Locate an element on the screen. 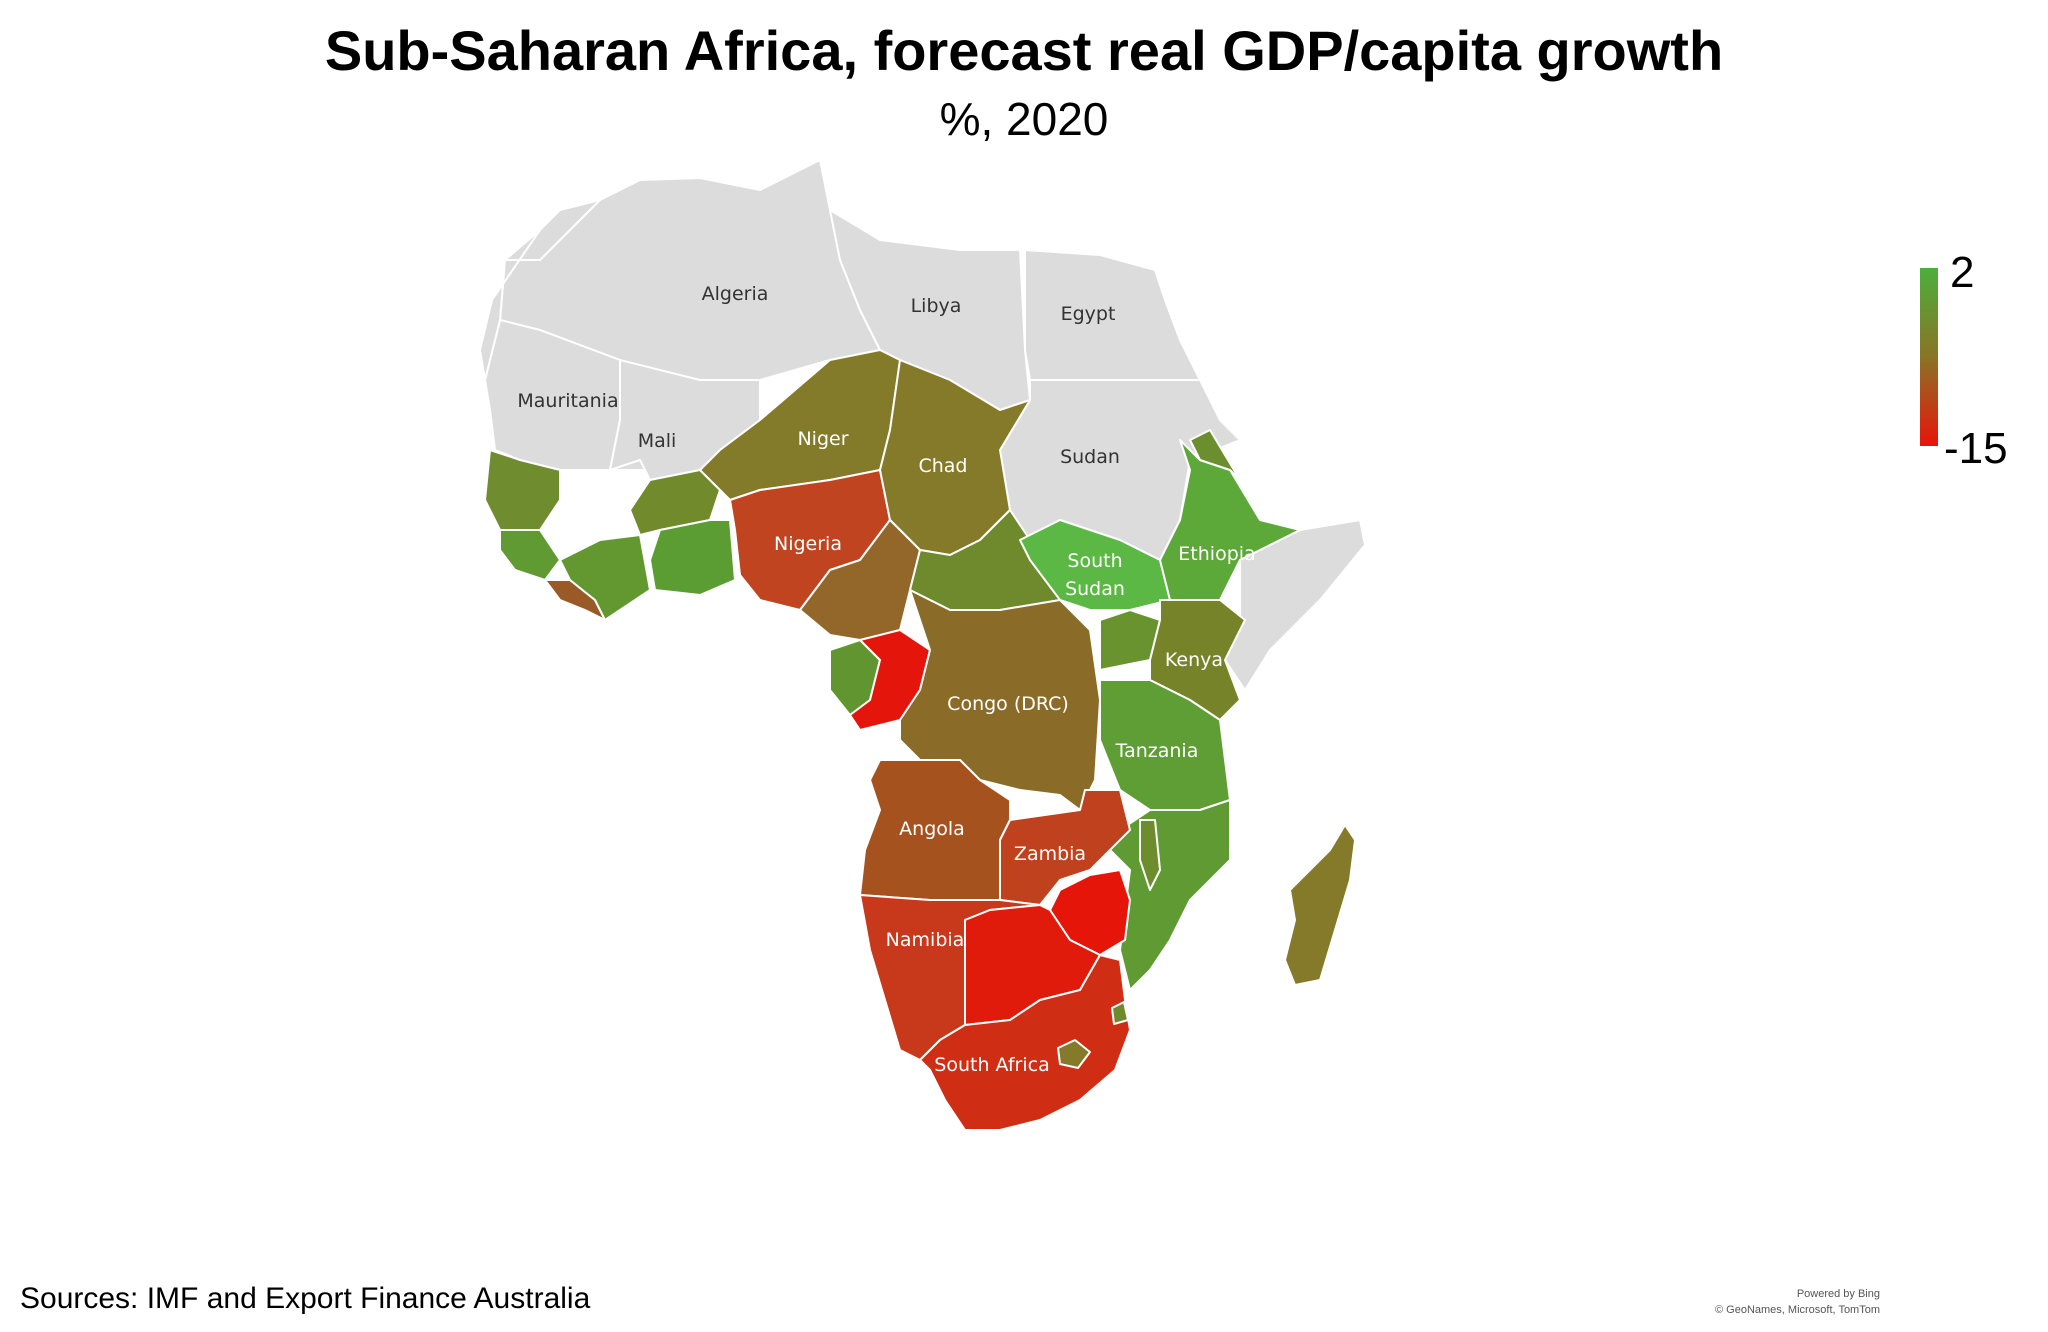 This screenshot has width=2048, height=1332. country-south-africa is located at coordinates (1025, 1042).